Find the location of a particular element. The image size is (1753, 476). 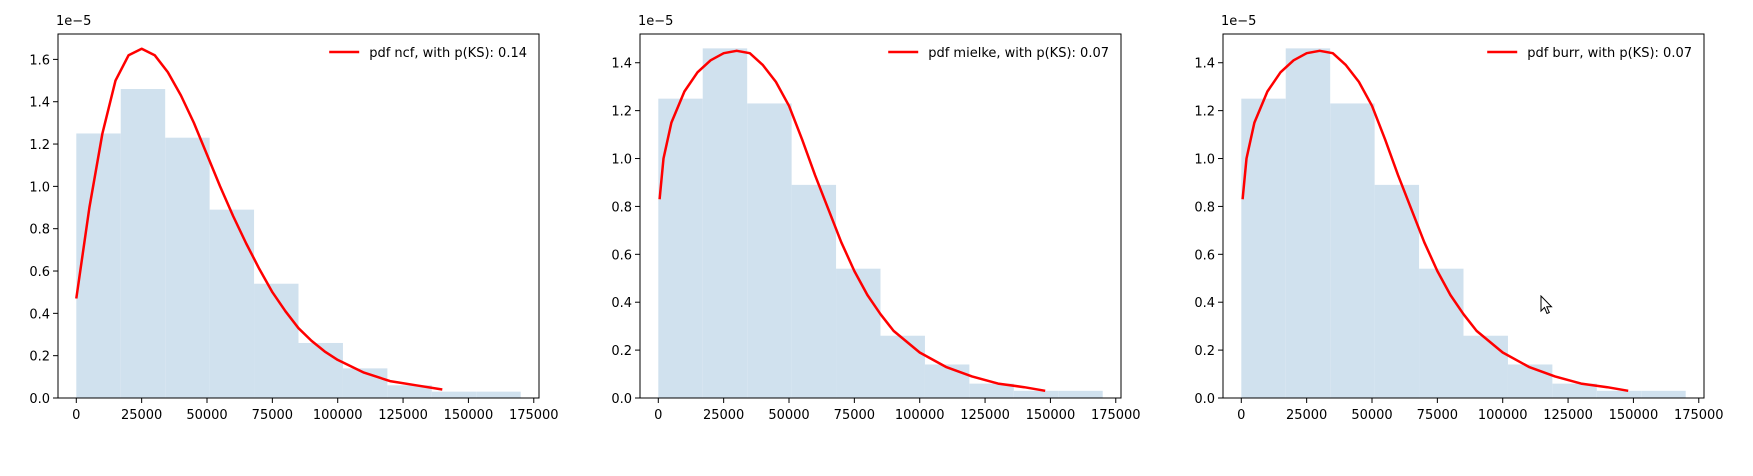

mouse-pointer-icon is located at coordinates (1546, 305).